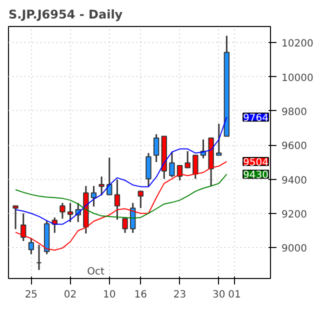 This screenshot has width=336, height=320. I want to click on y-tick-label: 9200, so click(294, 215).